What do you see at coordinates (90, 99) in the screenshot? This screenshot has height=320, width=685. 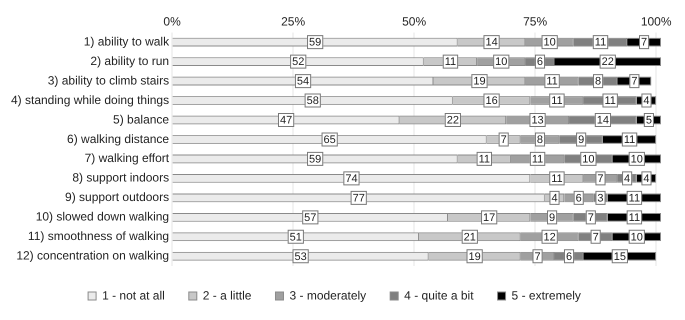 I see `y-tick-label: 4) standing while doing things` at bounding box center [90, 99].